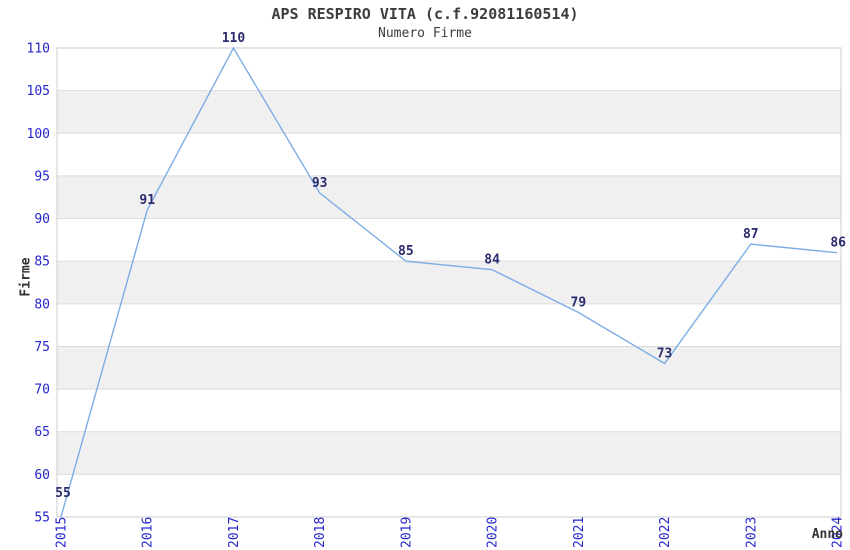 Image resolution: width=850 pixels, height=550 pixels. What do you see at coordinates (425, 33) in the screenshot?
I see `chart-subtitle: Numero Firme` at bounding box center [425, 33].